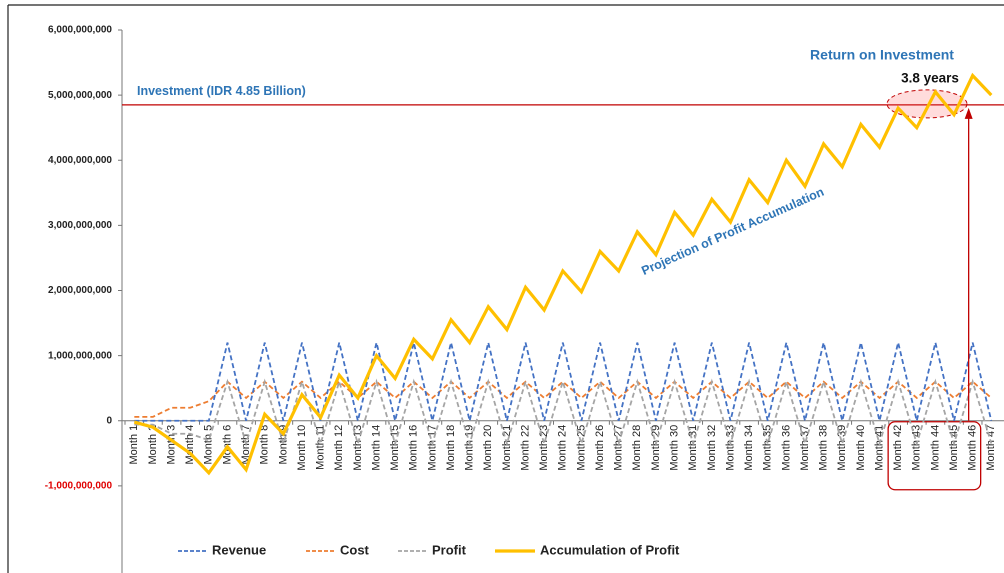 The width and height of the screenshot is (1004, 573). I want to click on x-tick-label: Month 14, so click(376, 448).